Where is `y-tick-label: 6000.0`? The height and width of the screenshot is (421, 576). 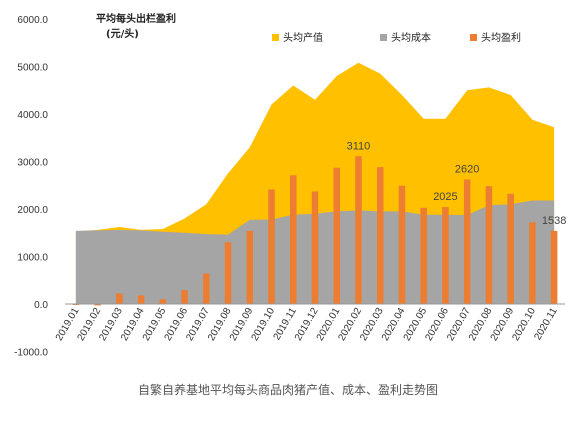 y-tick-label: 6000.0 is located at coordinates (32, 20).